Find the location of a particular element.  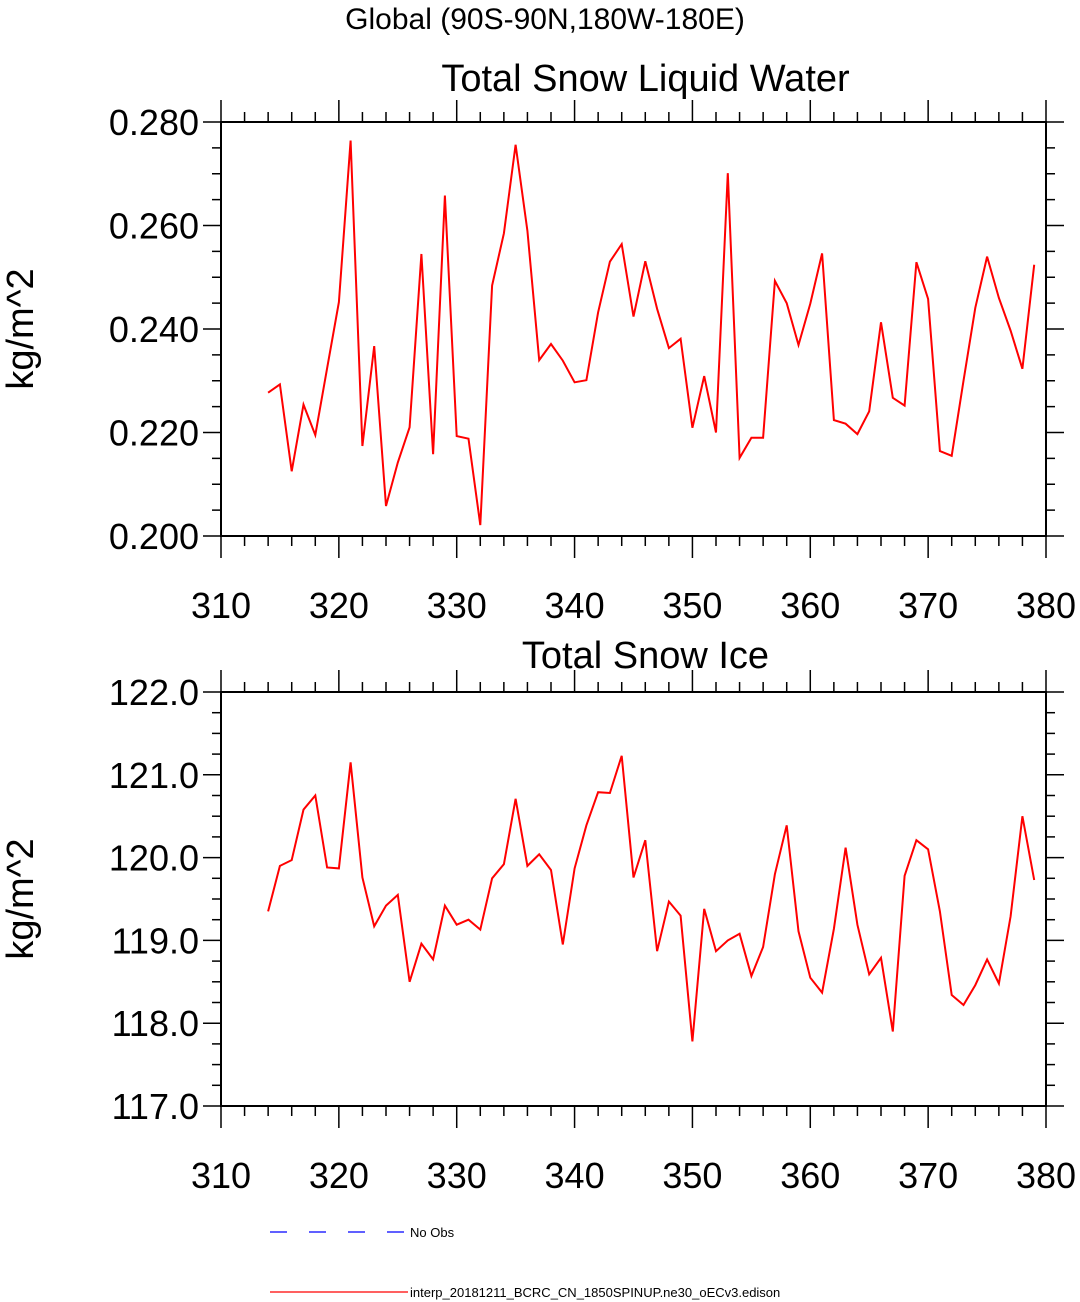

y-tick-label: 117.0 is located at coordinates (155, 1106).